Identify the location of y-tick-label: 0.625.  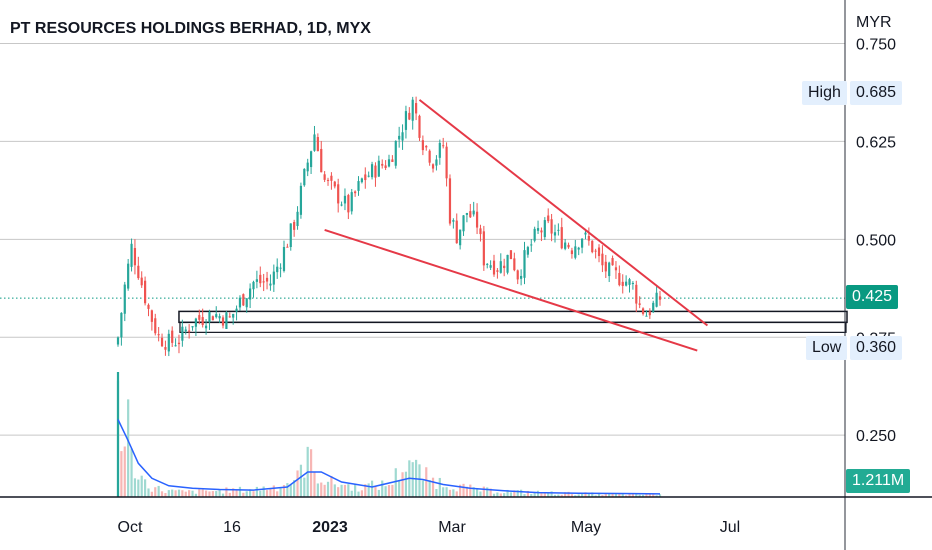
(876, 142).